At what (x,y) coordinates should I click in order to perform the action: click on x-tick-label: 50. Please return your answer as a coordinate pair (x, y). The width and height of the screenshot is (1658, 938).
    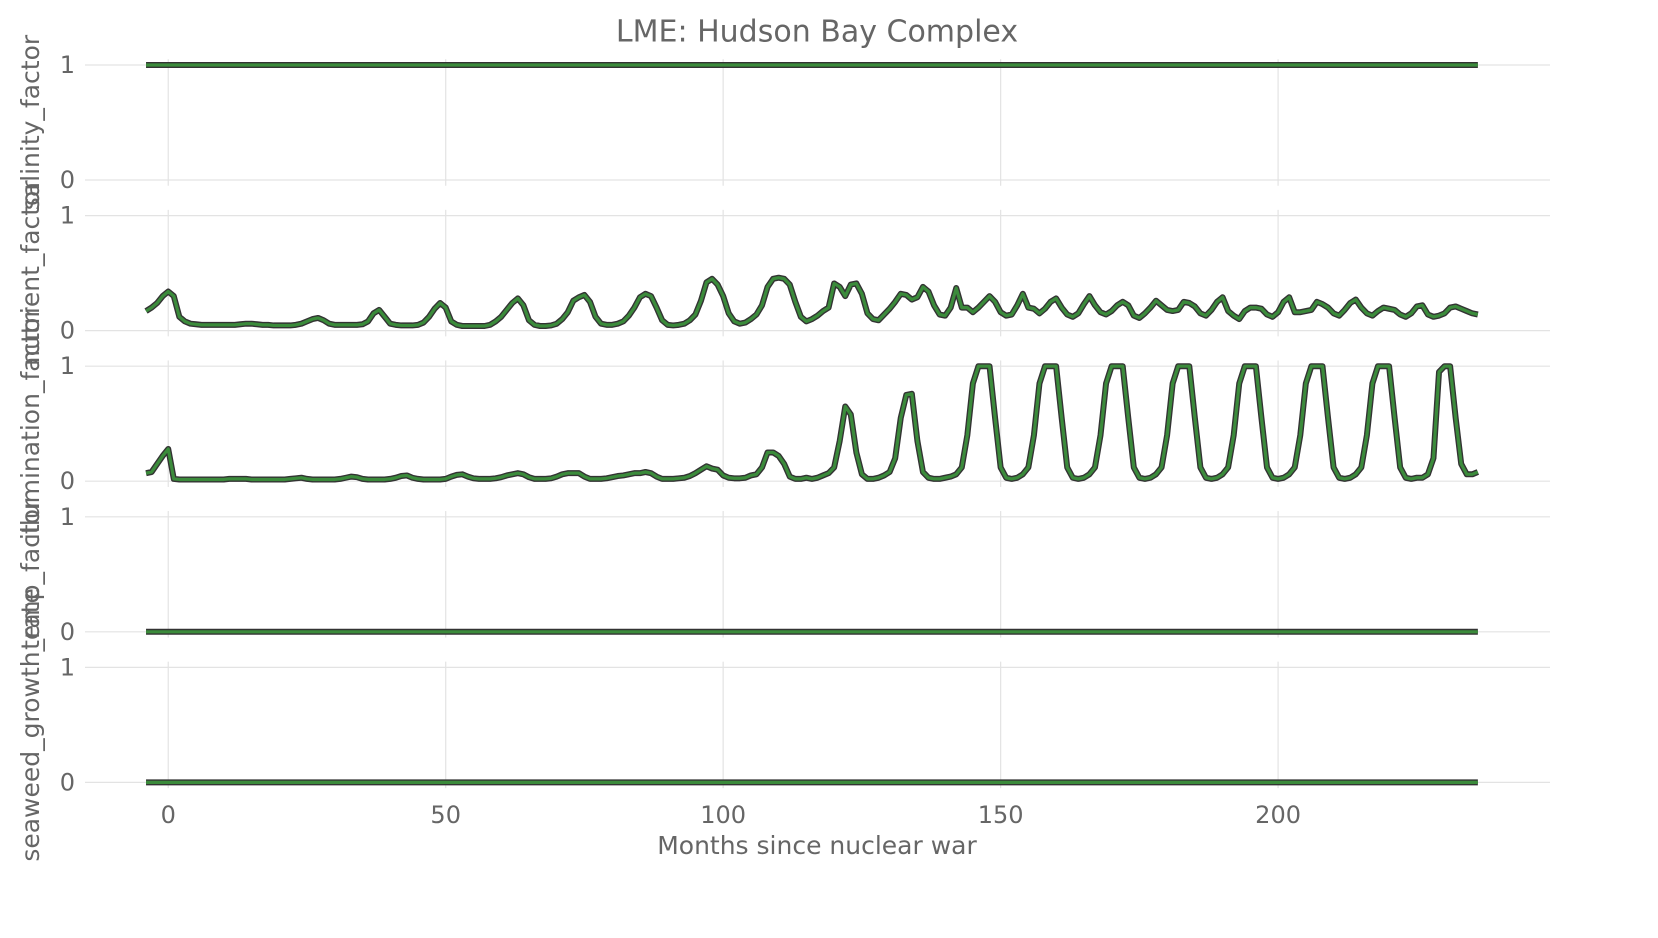
    Looking at the image, I should click on (445, 815).